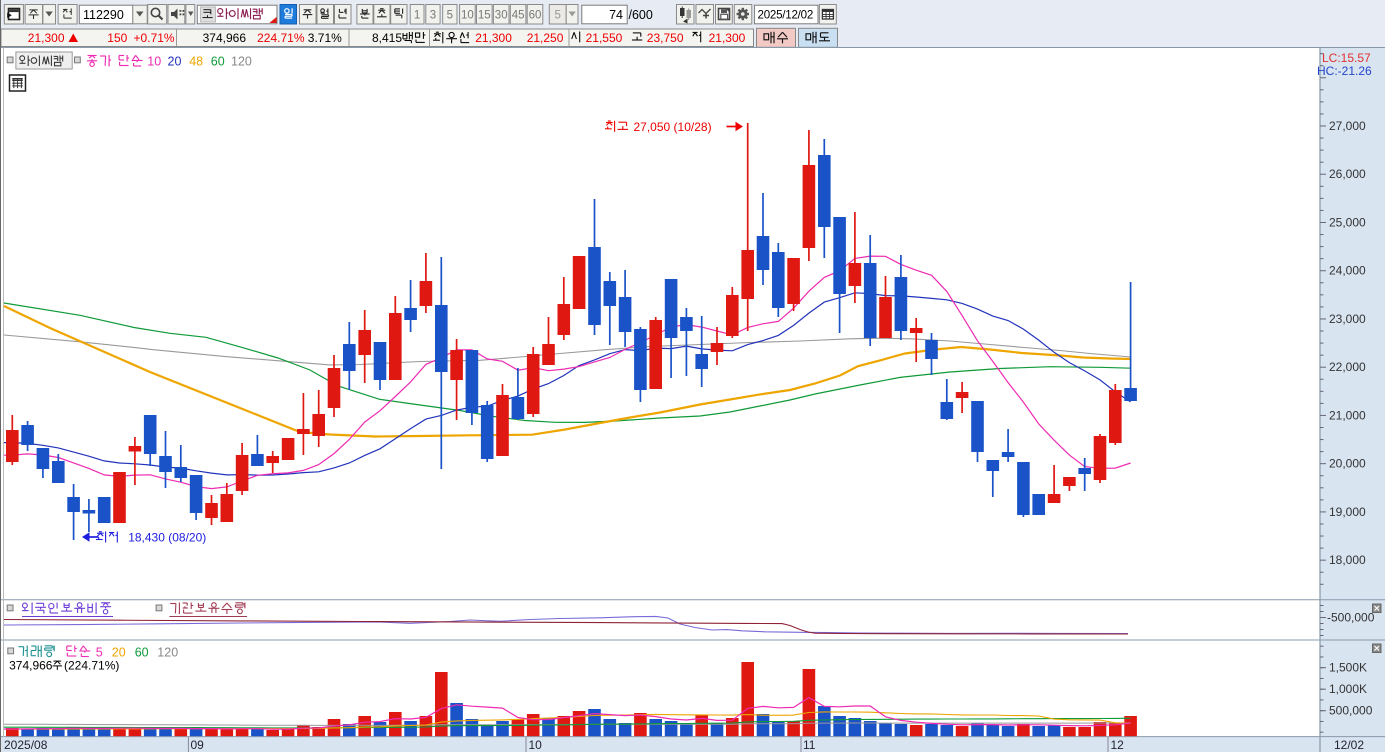 The image size is (1385, 752). I want to click on svg-text: 15, so click(484, 16).